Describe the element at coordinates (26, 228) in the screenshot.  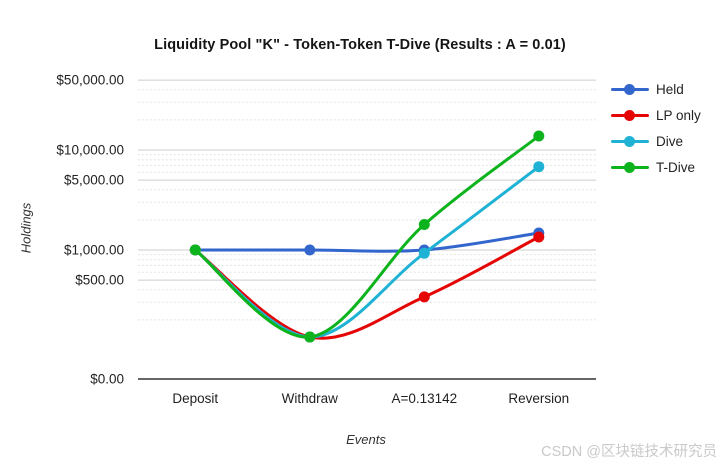
I see `y-axis-title: Holdings` at that location.